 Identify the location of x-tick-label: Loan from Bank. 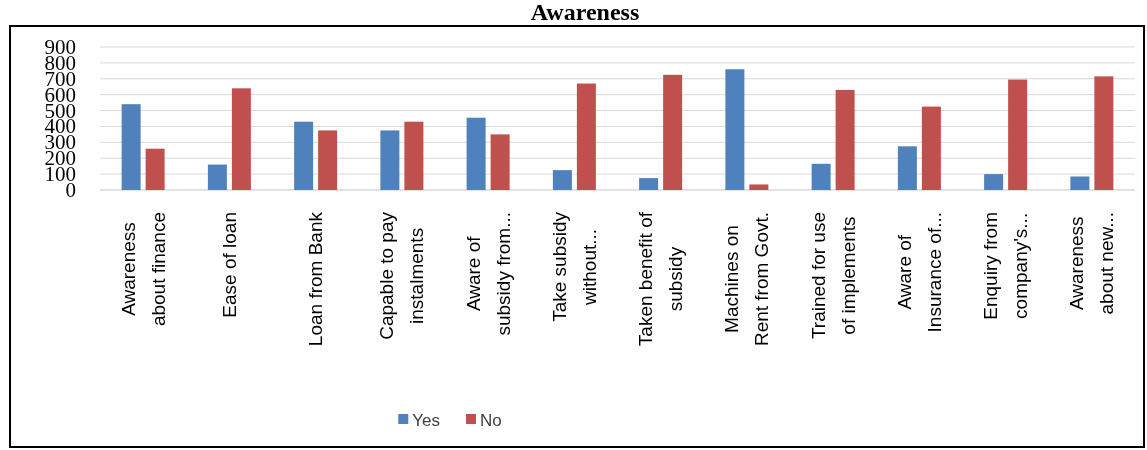
(316, 279).